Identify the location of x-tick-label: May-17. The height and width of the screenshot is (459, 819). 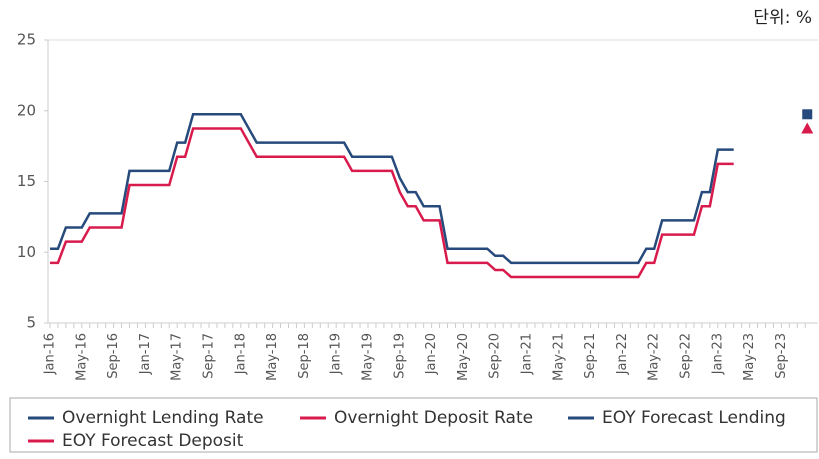
(177, 357).